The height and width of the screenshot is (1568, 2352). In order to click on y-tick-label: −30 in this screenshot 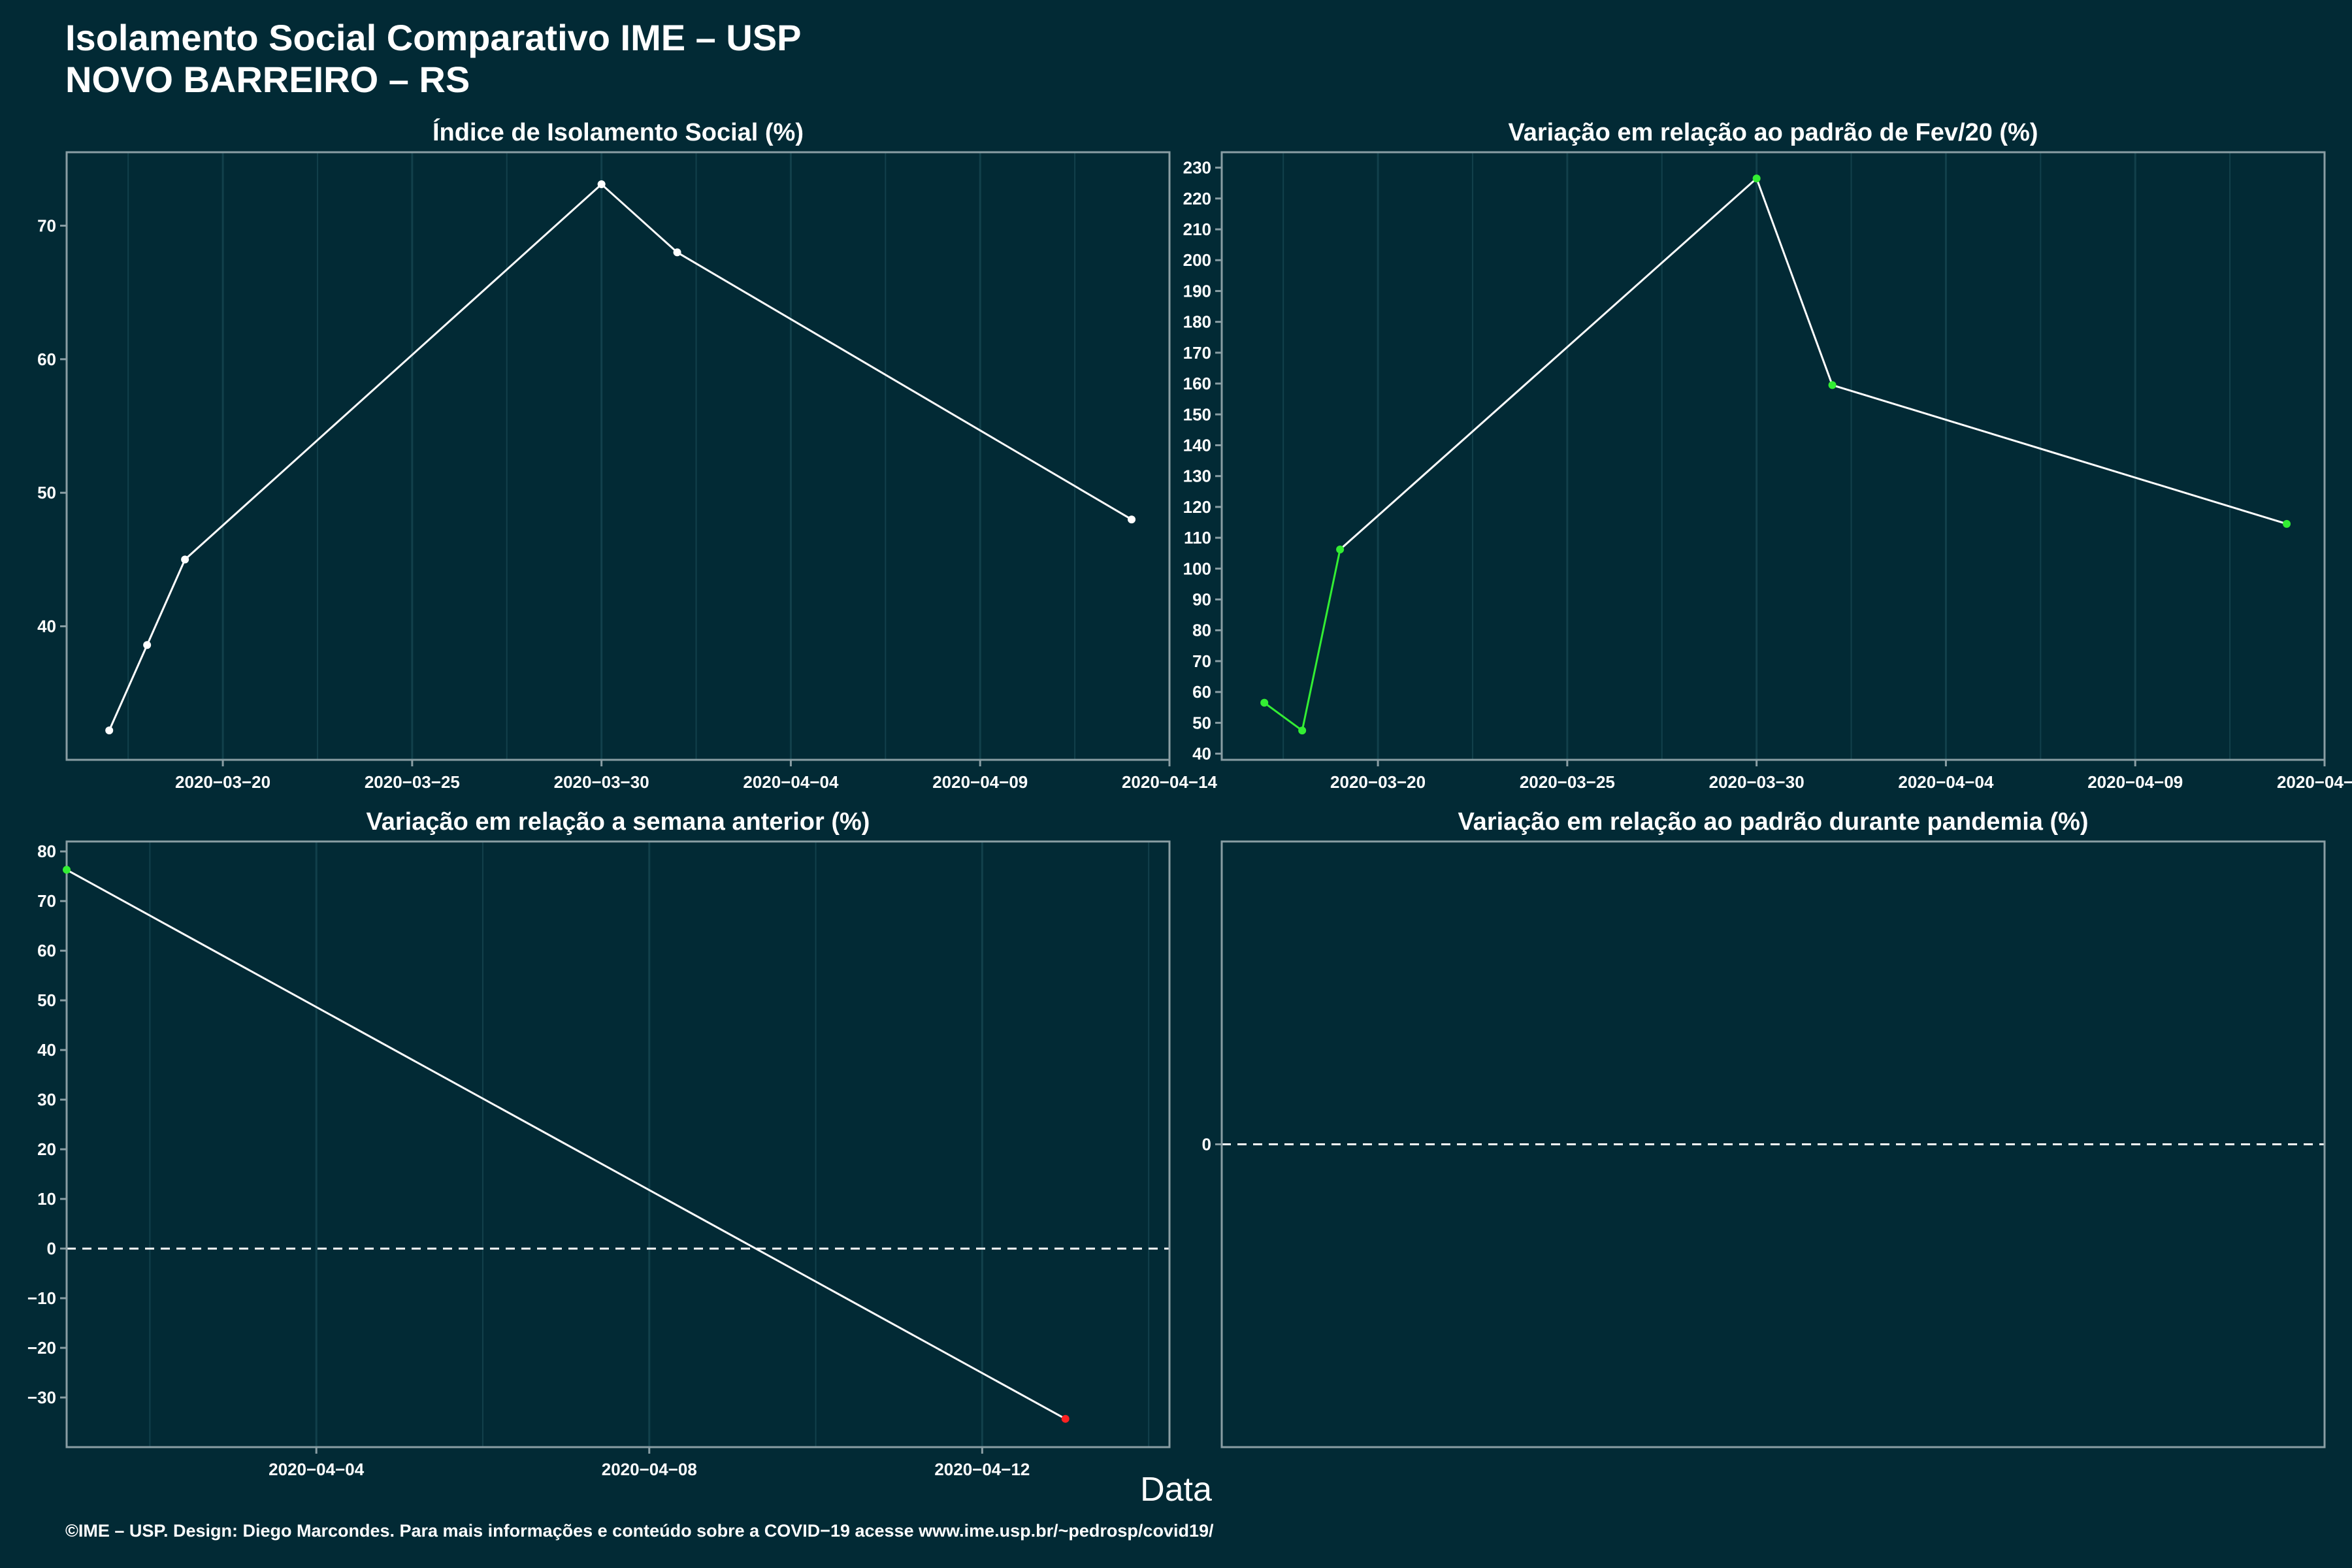, I will do `click(41, 1397)`.